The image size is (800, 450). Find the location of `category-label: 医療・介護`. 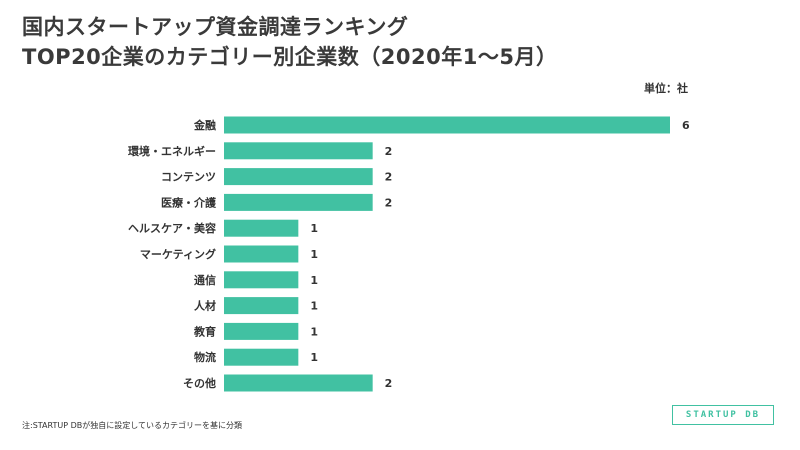

category-label: 医療・介護 is located at coordinates (189, 202).